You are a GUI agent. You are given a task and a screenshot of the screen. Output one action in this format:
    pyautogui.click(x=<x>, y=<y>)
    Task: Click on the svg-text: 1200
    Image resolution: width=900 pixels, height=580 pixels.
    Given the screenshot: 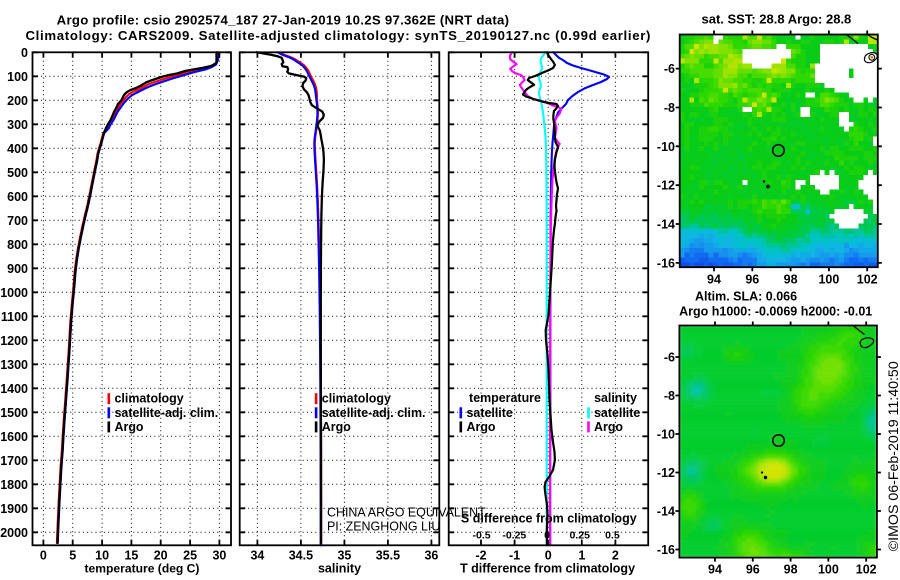 What is the action you would take?
    pyautogui.click(x=14, y=341)
    